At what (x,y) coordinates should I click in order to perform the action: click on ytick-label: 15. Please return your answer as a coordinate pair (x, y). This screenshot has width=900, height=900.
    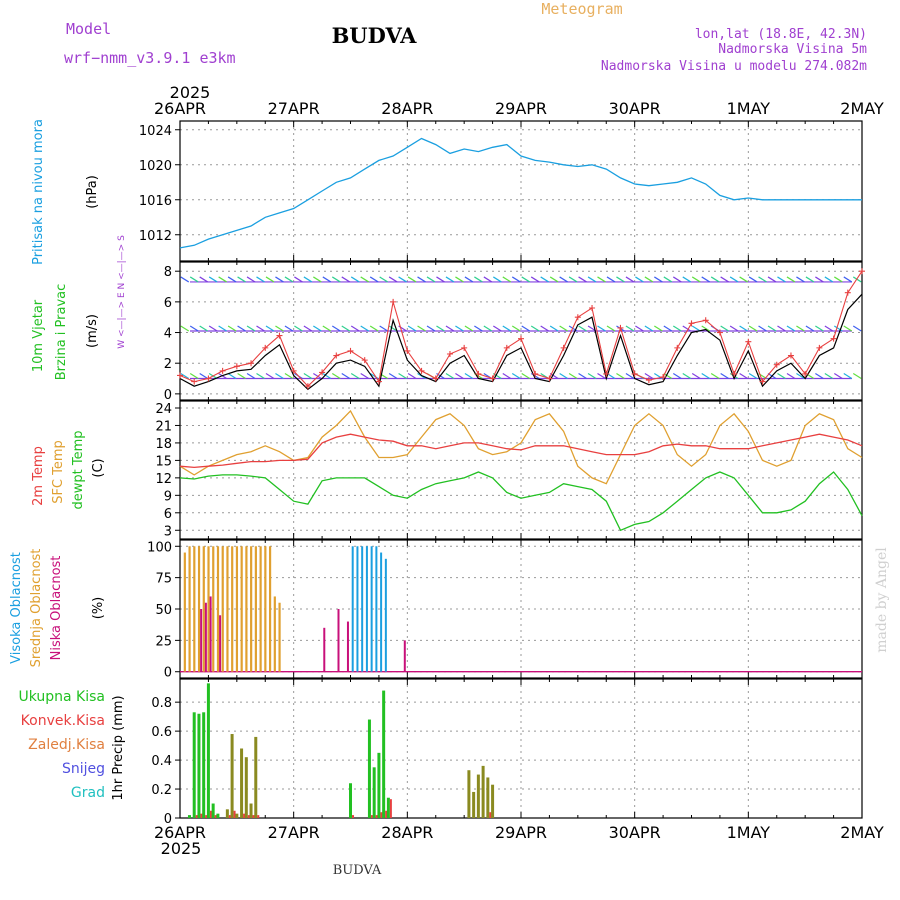
    Looking at the image, I should click on (163, 461).